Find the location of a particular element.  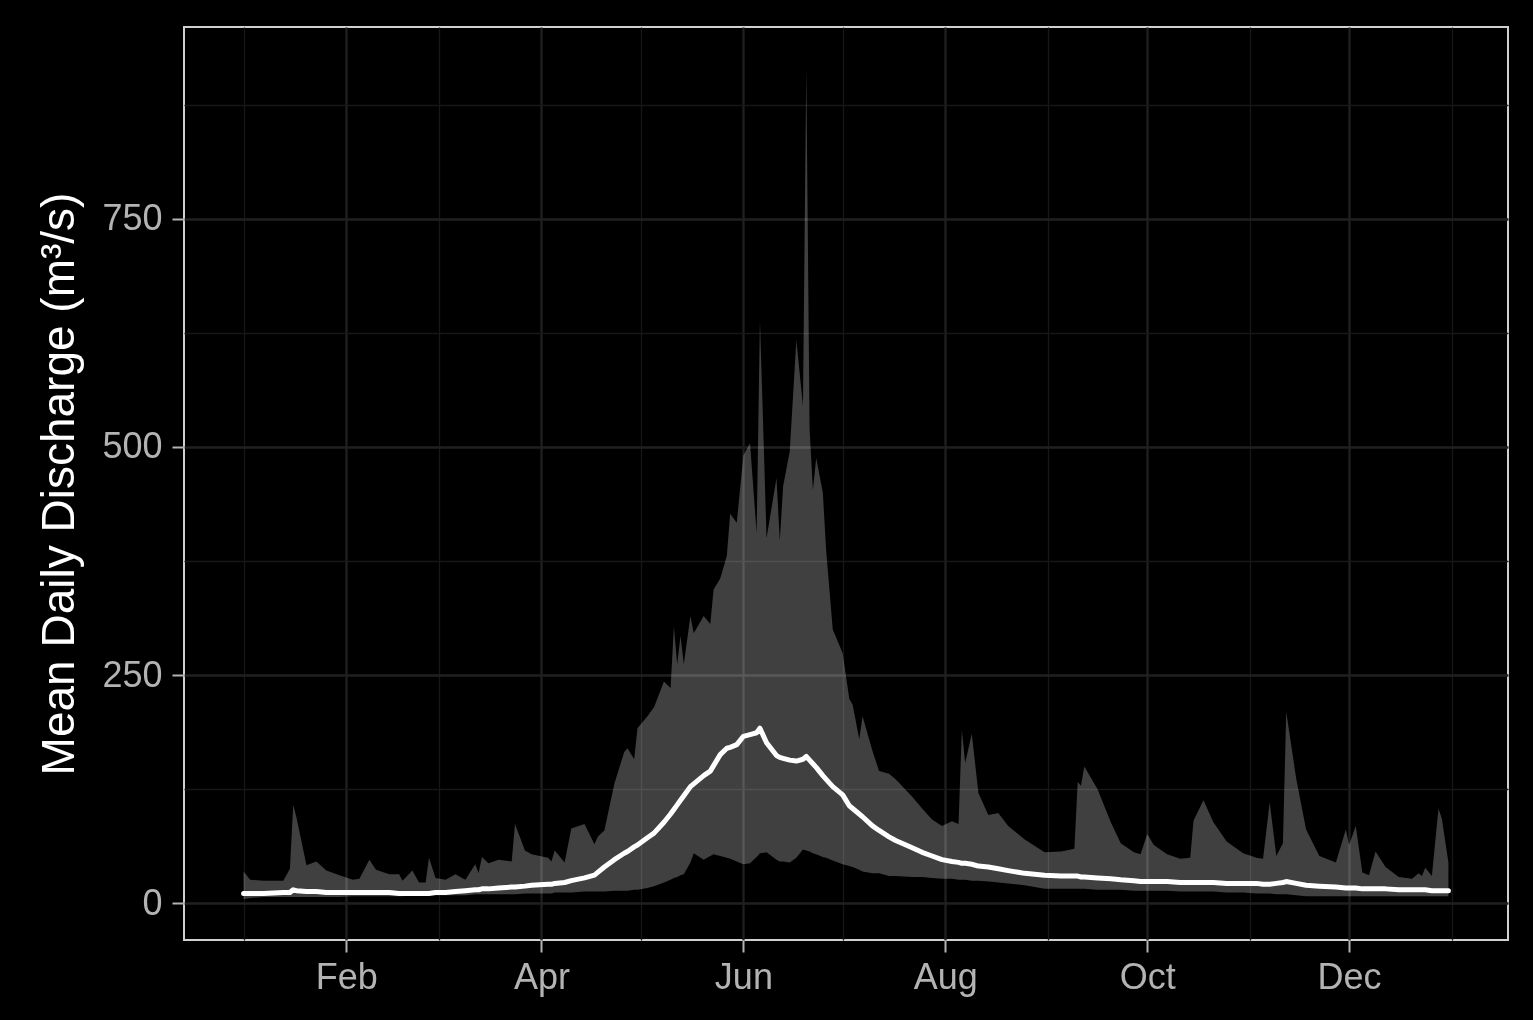

x-tick-label: Feb is located at coordinates (346, 976).